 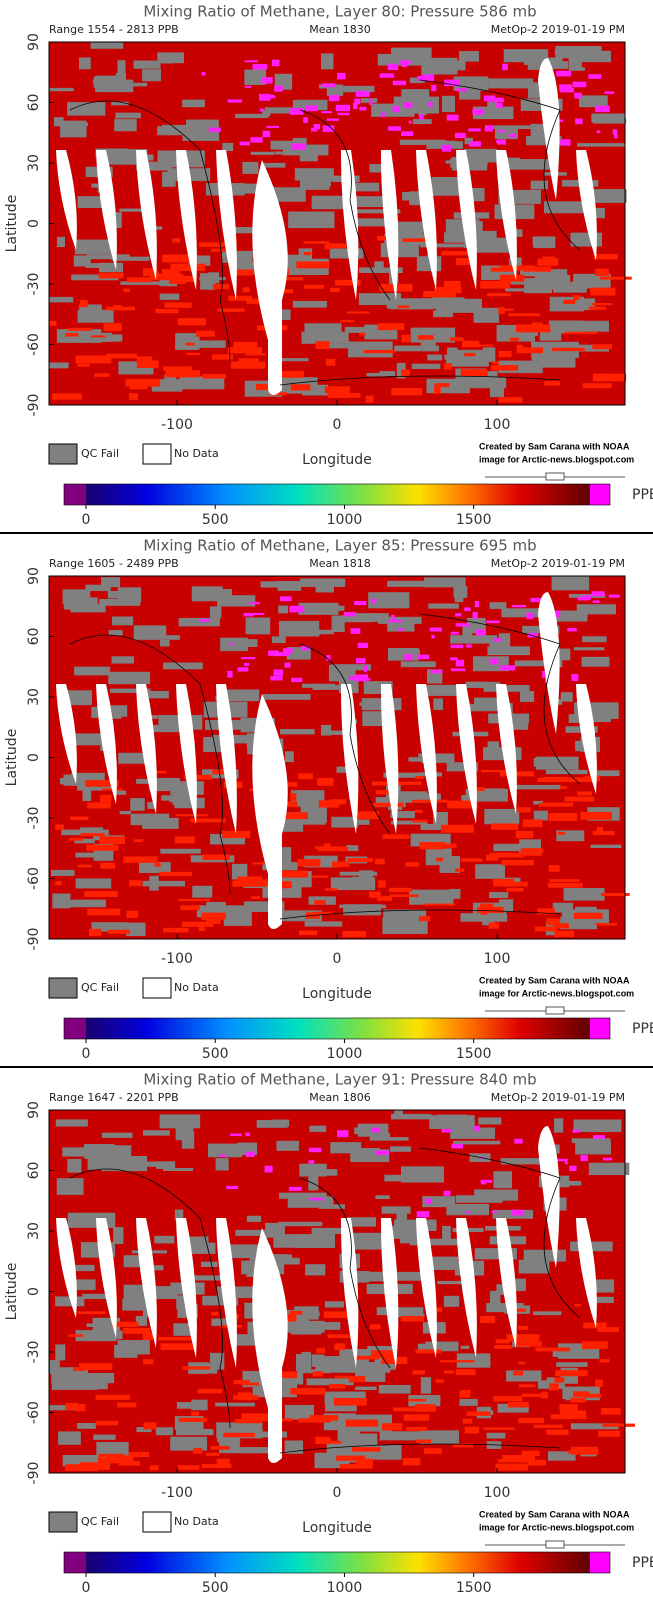 I want to click on colorbar-under, so click(x=75, y=494).